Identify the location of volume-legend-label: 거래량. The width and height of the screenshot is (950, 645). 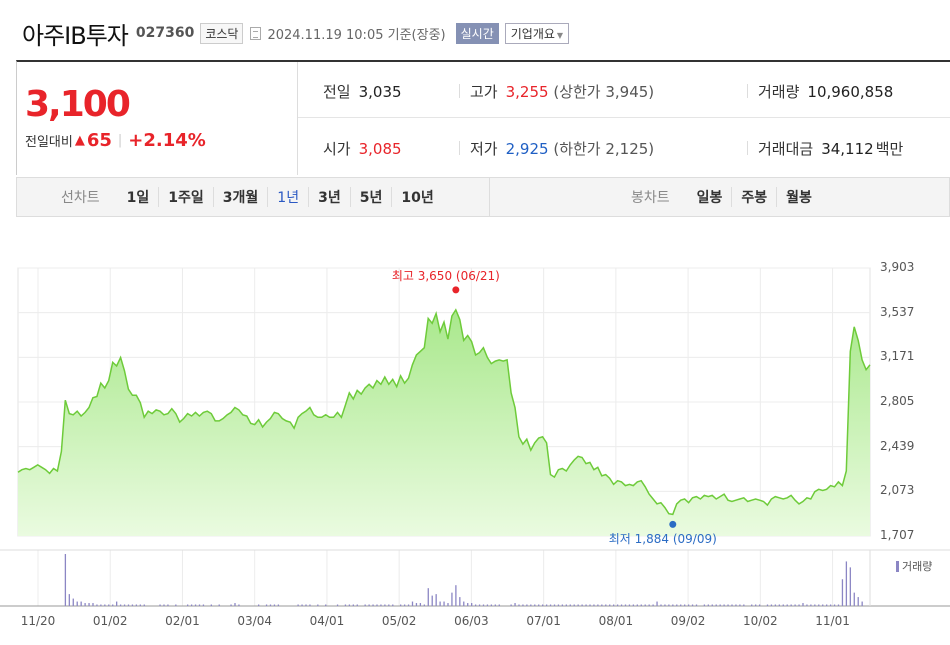
(917, 566).